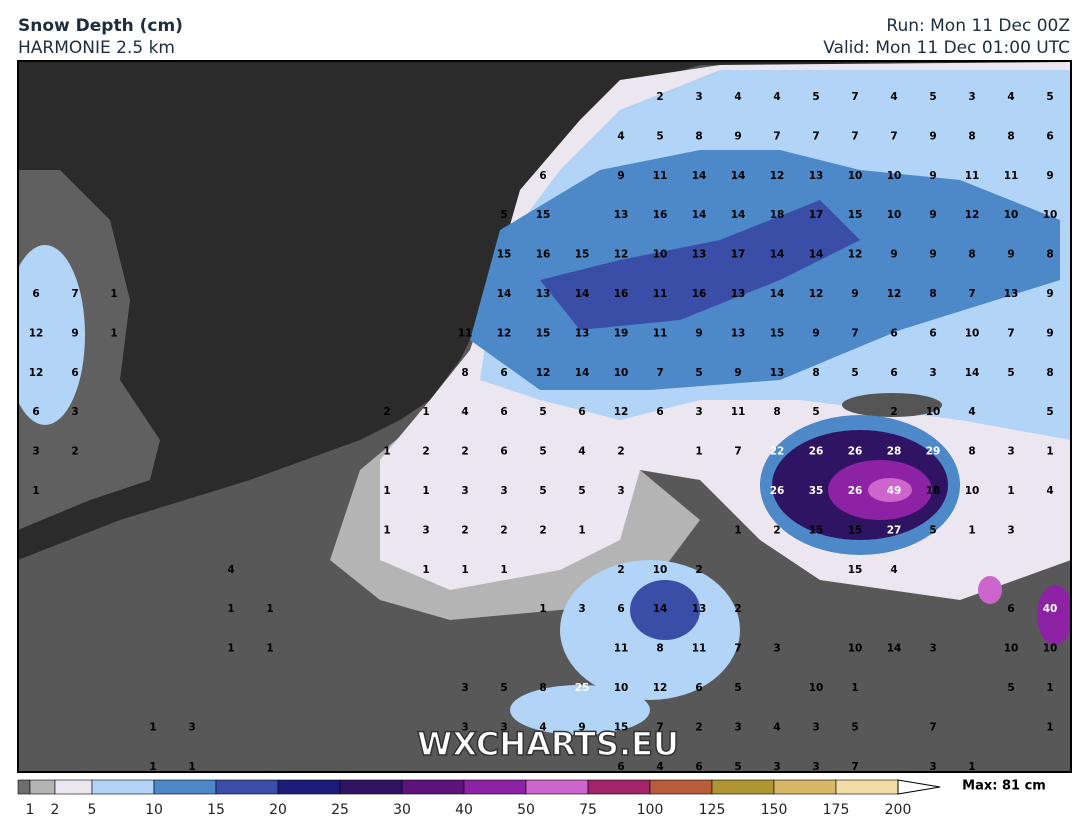 This screenshot has width=1088, height=836. Describe the element at coordinates (621, 333) in the screenshot. I see `grid-label: 19` at that location.